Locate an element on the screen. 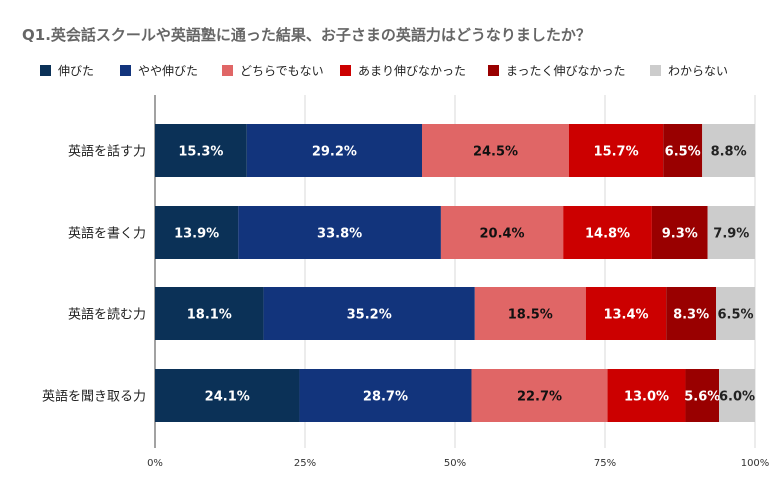 The width and height of the screenshot is (781, 495). data-label: 24.1% is located at coordinates (227, 397).